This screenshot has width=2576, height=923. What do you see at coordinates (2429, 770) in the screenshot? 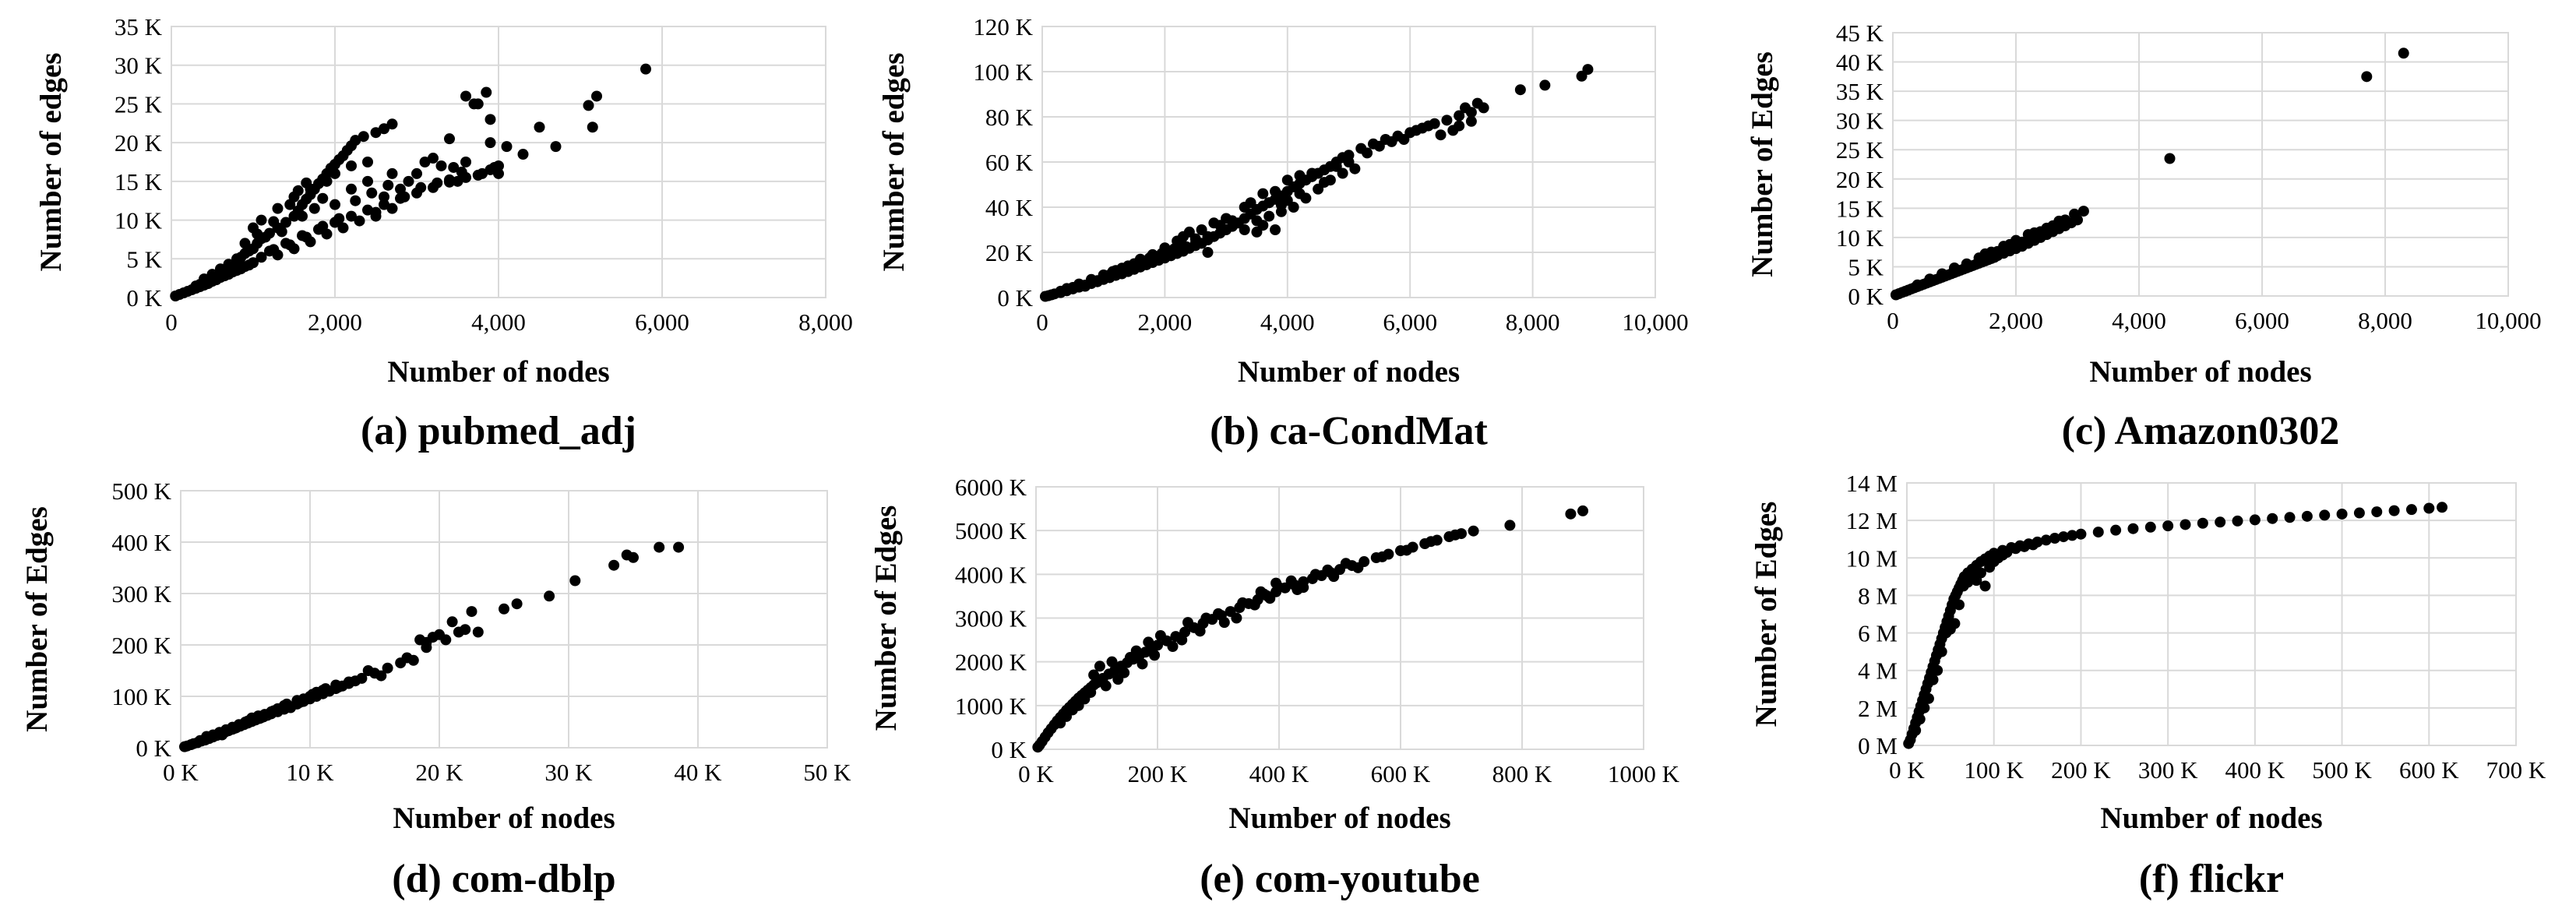
I see `x-tick-label: 600 K` at bounding box center [2429, 770].